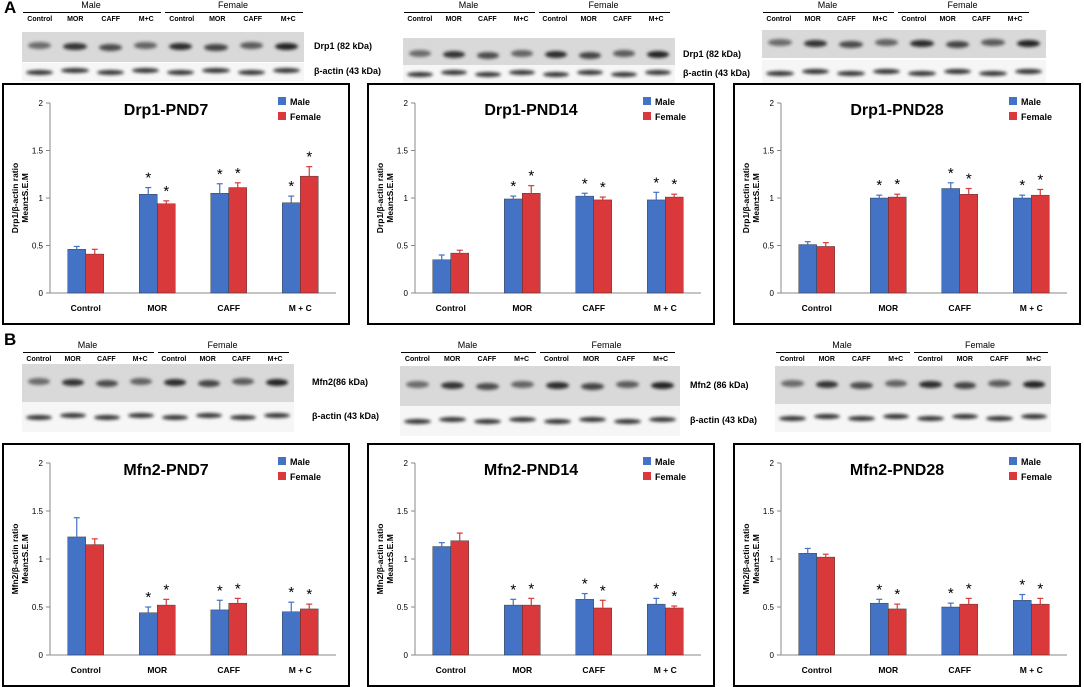  Describe the element at coordinates (746, 198) in the screenshot. I see `y-axis-label: Drp1/β-actin ratio` at that location.